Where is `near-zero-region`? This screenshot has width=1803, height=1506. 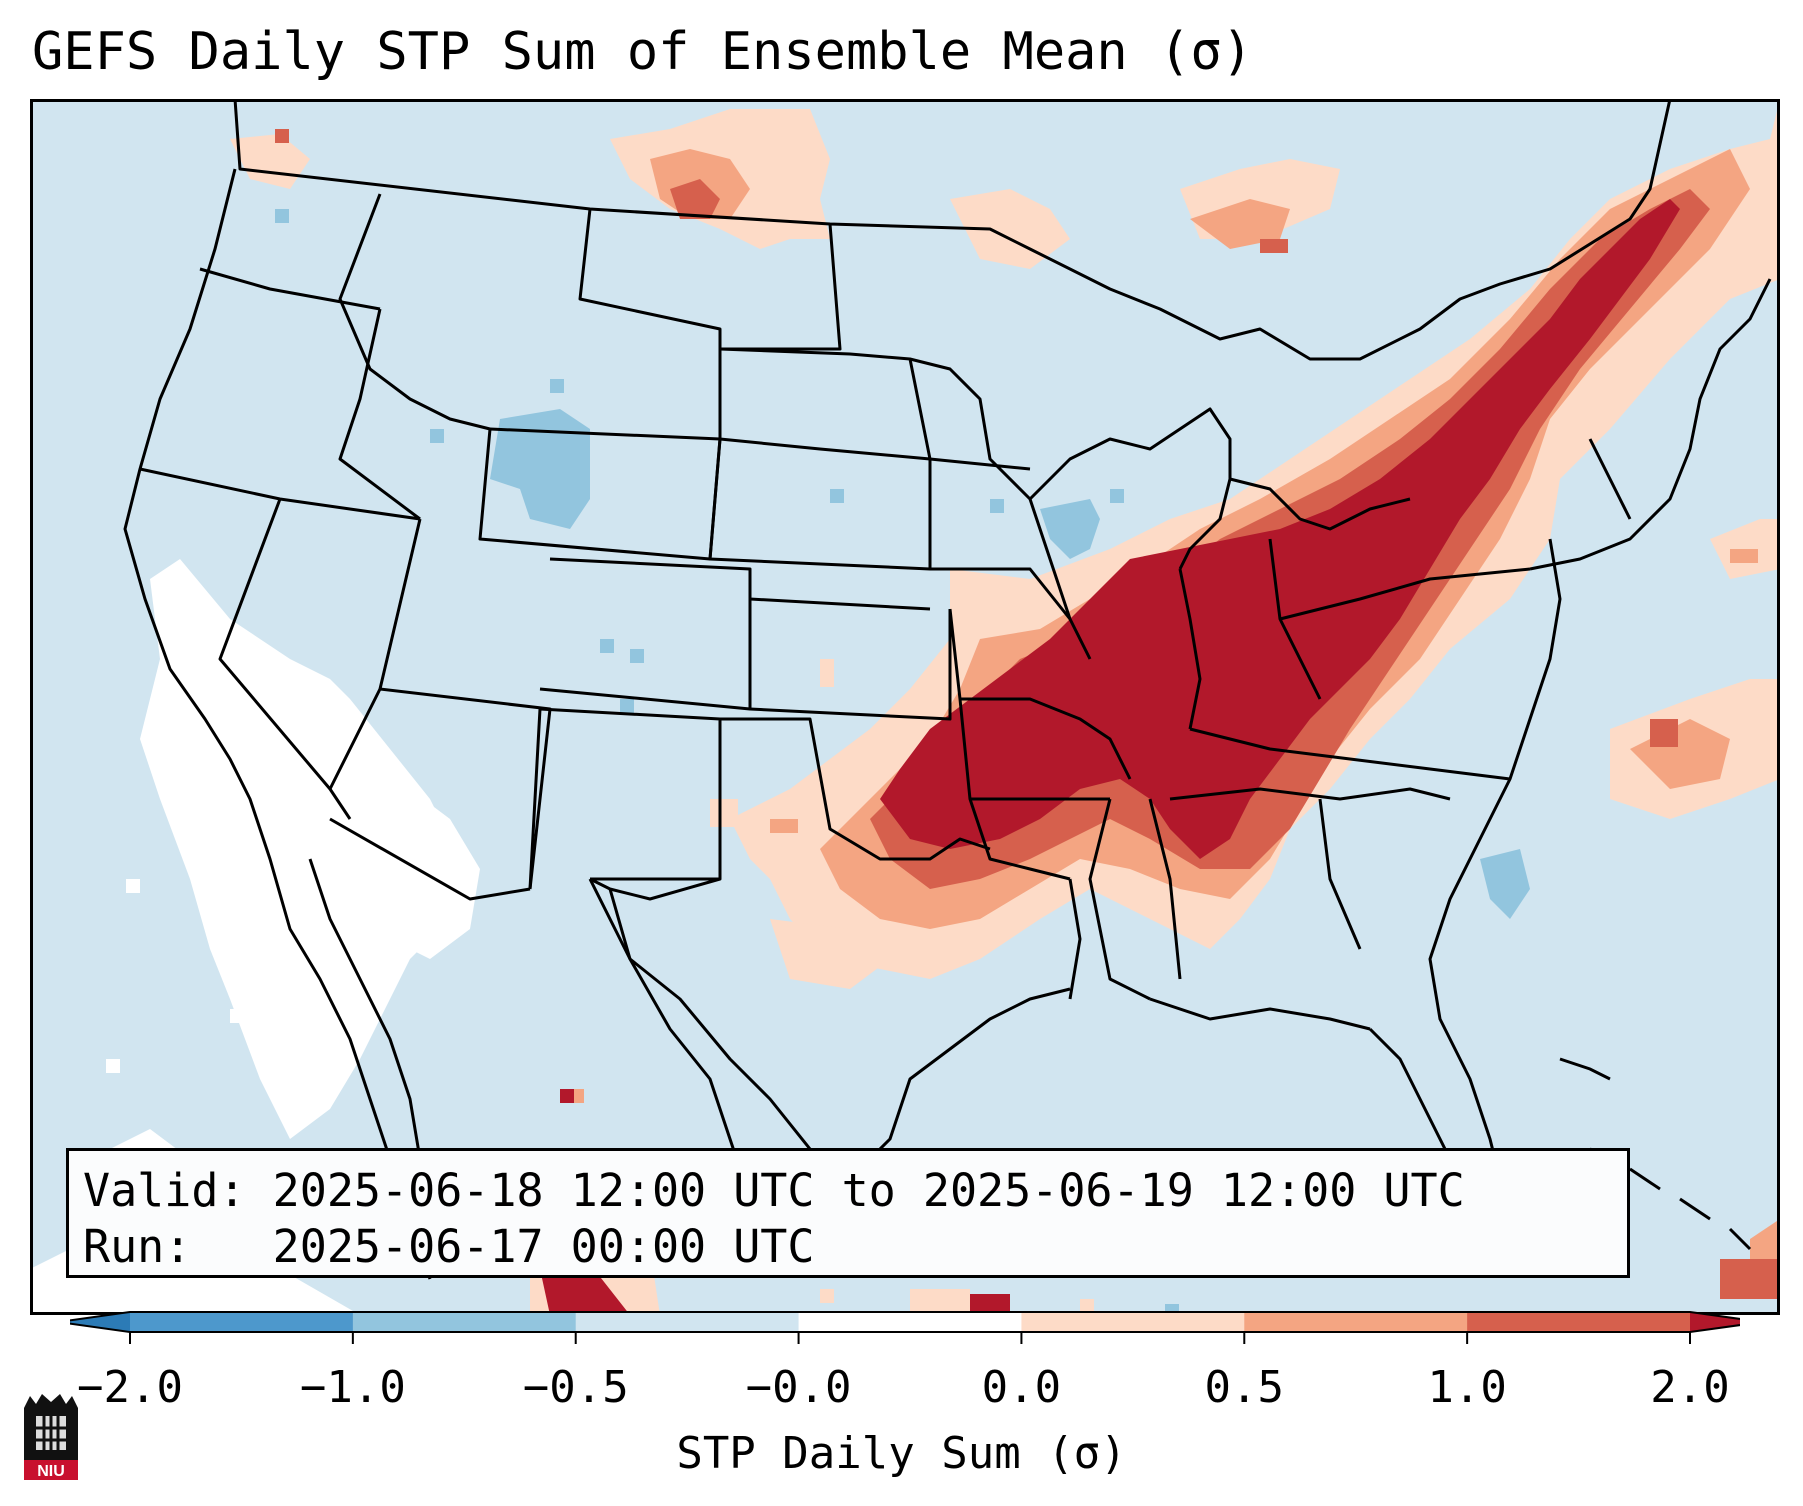 near-zero-region is located at coordinates (255, 937).